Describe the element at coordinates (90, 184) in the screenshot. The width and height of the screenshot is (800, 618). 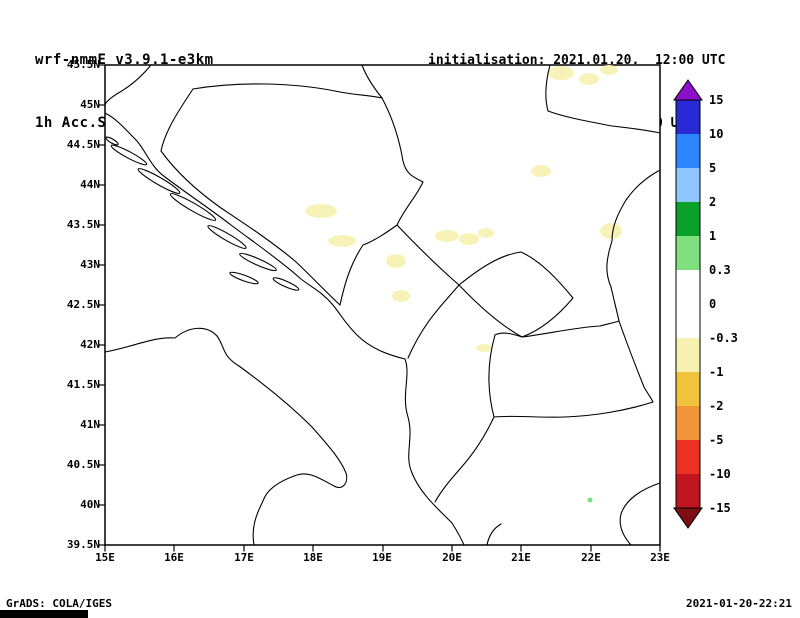
I see `lat-tick-label: 44N` at that location.